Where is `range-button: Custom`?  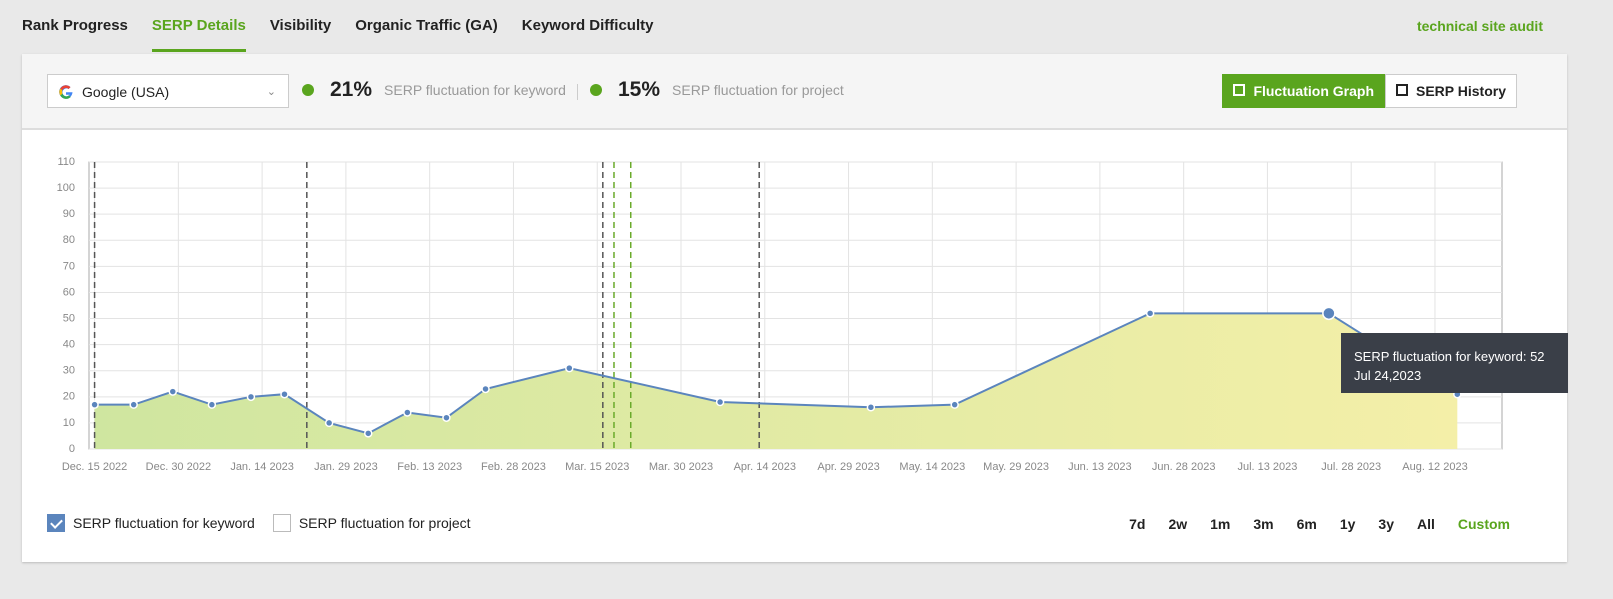 range-button: Custom is located at coordinates (1483, 524).